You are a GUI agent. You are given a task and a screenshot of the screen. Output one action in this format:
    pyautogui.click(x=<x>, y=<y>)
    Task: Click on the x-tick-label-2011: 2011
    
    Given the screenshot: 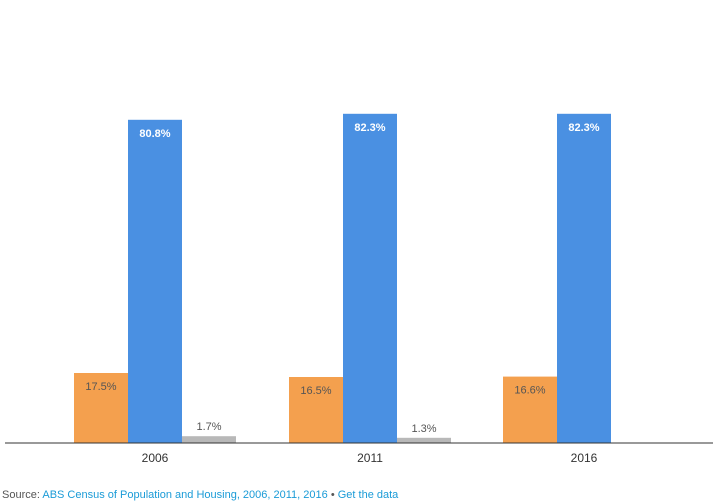 What is the action you would take?
    pyautogui.click(x=370, y=458)
    